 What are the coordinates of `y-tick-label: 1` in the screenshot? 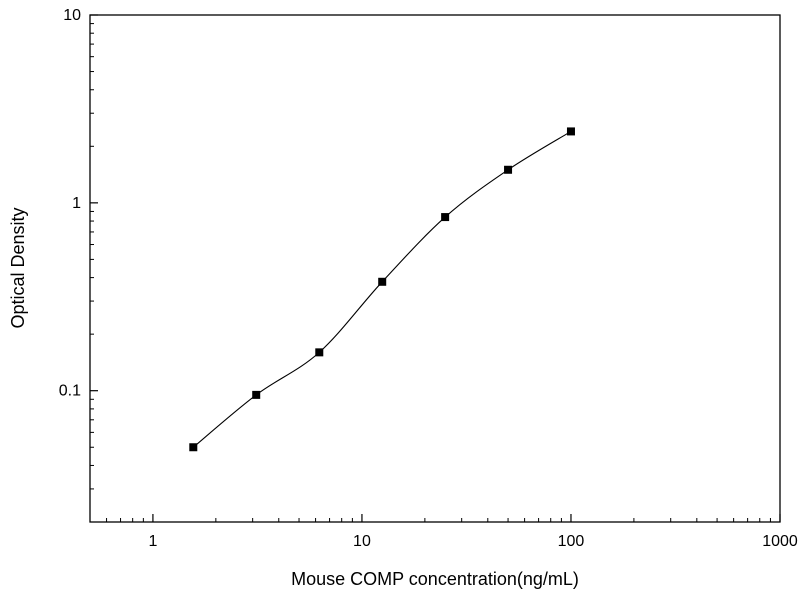 It's located at (76, 203).